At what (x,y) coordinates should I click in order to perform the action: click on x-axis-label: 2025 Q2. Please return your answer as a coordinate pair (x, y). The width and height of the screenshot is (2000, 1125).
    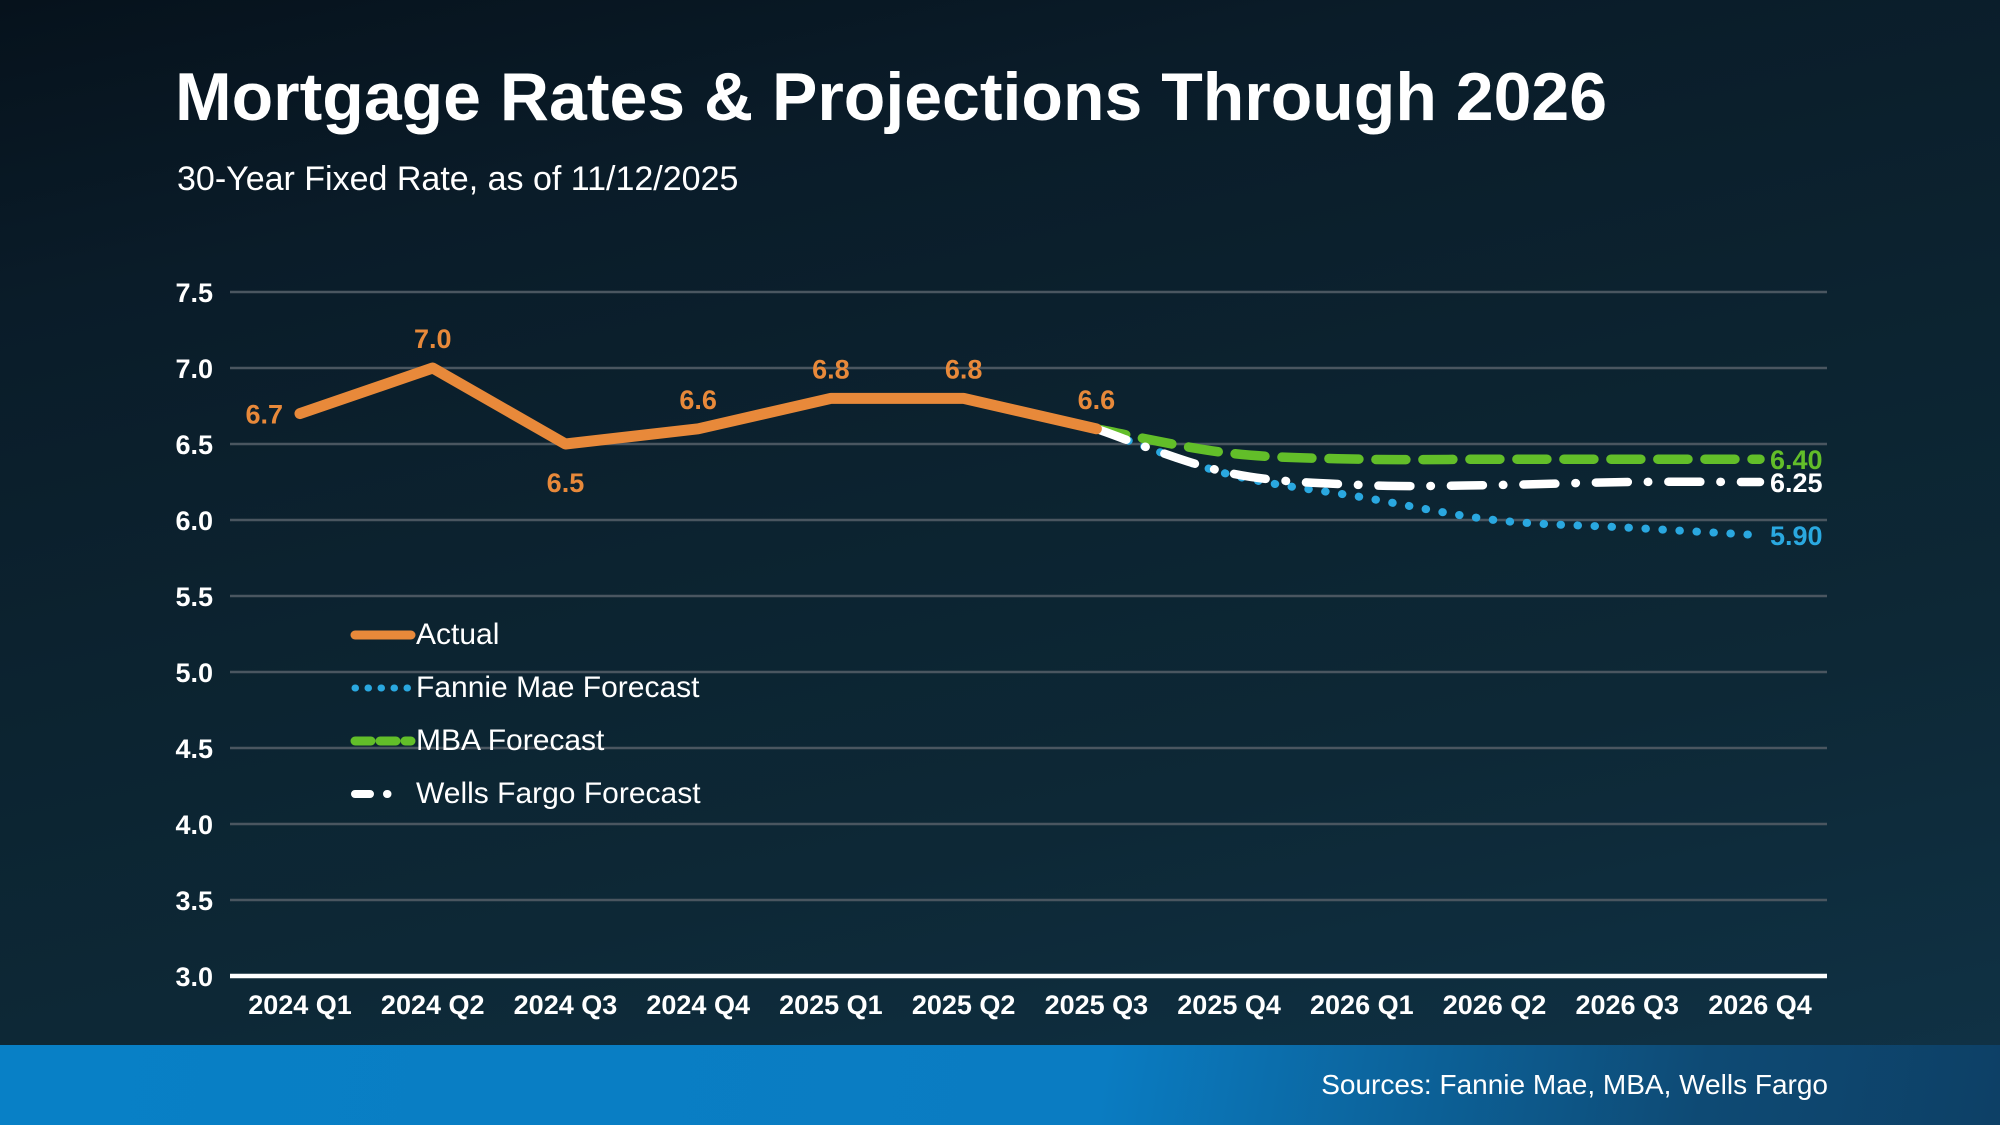
    Looking at the image, I should click on (964, 1005).